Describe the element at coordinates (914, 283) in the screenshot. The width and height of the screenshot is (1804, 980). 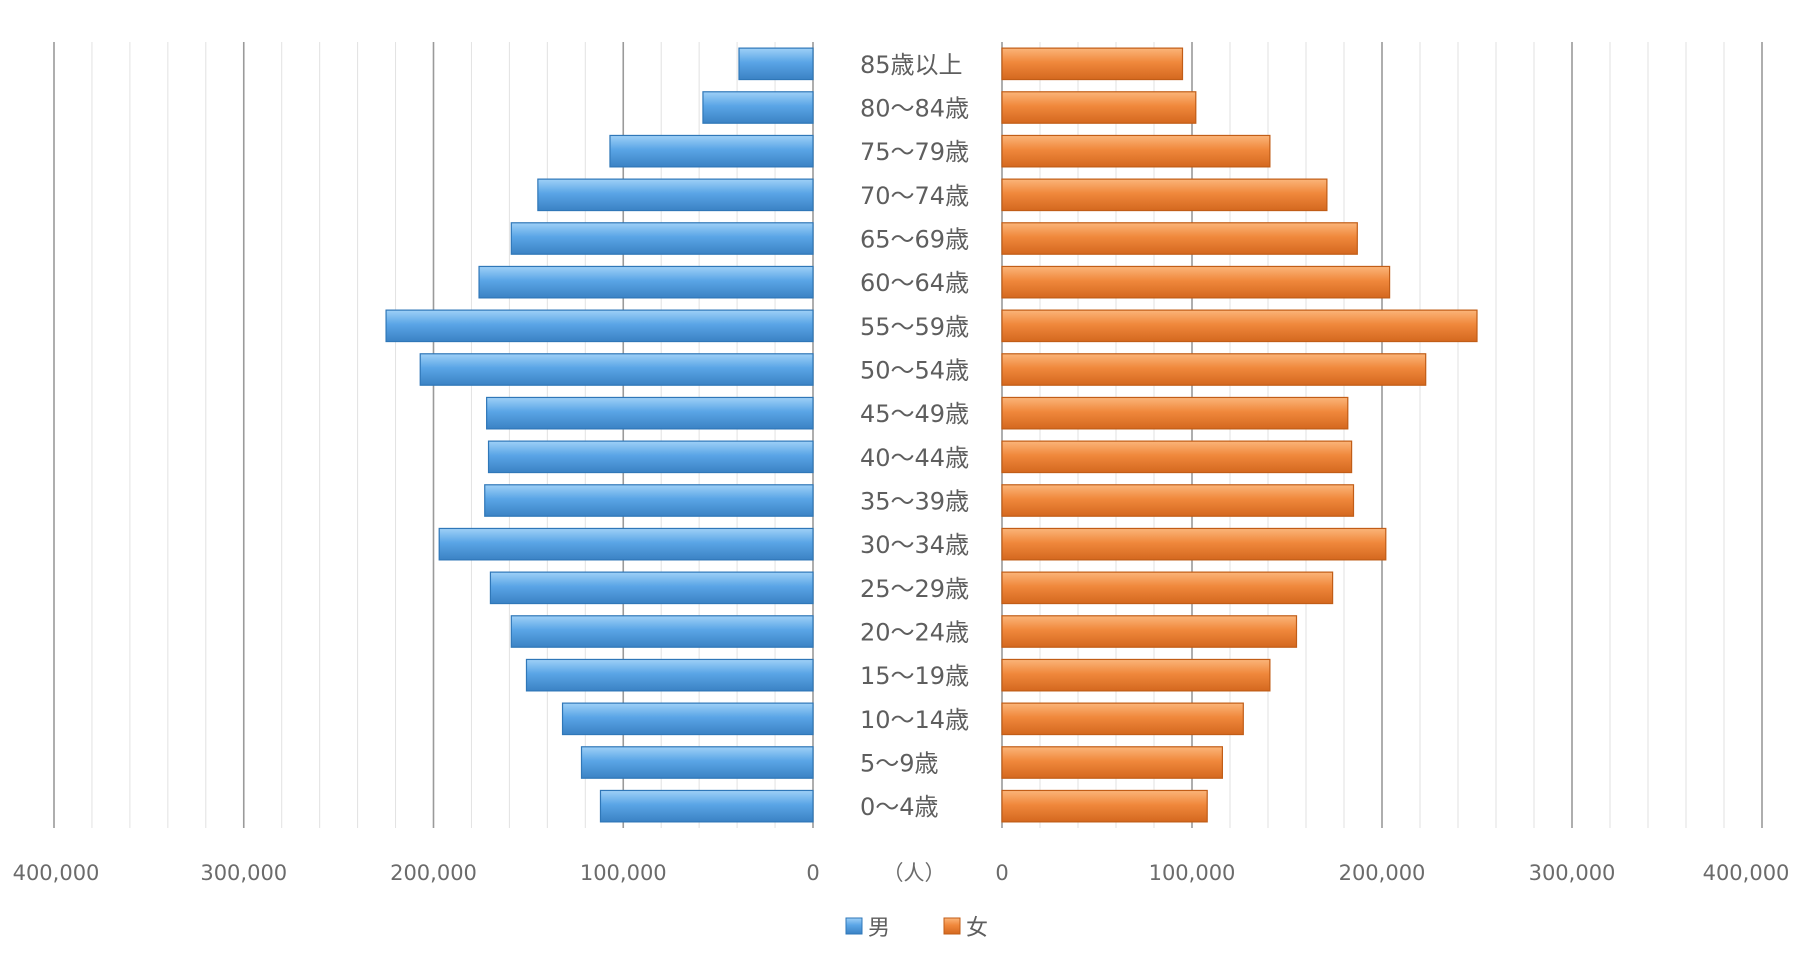
I see `category-label: 60〜64歳` at that location.